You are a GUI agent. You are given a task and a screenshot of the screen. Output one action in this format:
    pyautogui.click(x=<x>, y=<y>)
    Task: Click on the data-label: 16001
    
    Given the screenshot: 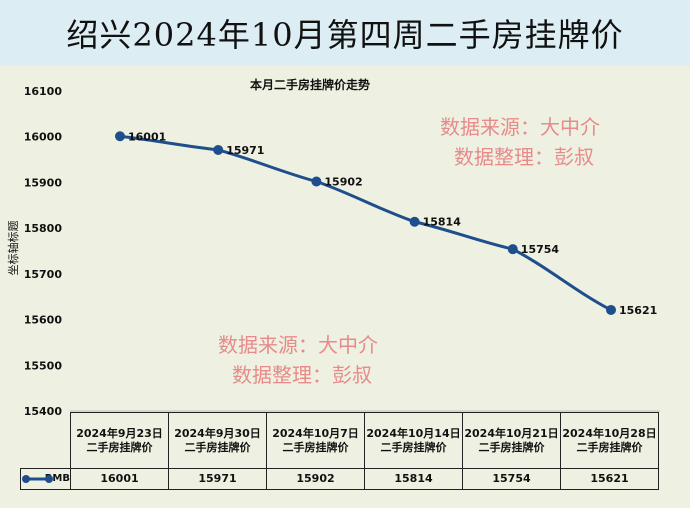 What is the action you would take?
    pyautogui.click(x=147, y=136)
    